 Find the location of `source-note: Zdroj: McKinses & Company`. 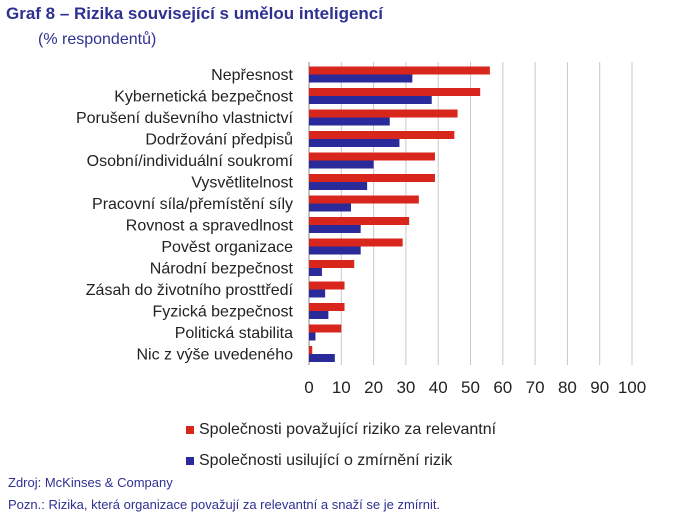

source-note: Zdroj: McKinses & Company is located at coordinates (90, 482).